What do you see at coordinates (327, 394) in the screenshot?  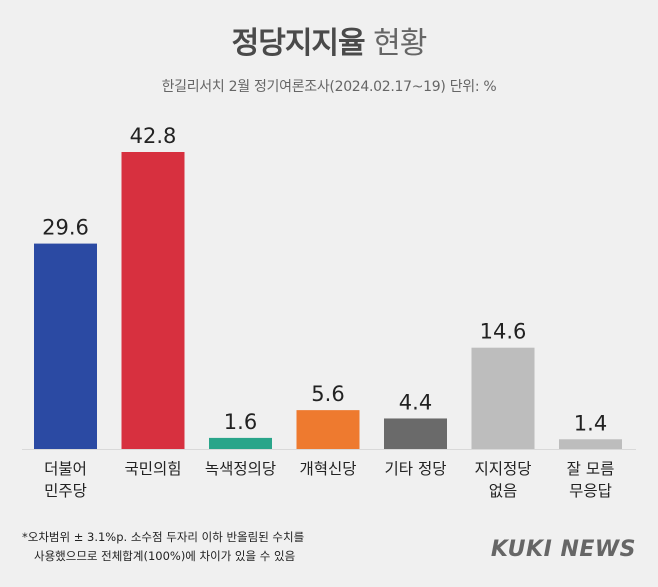 I see `value-label-3: 5.6` at bounding box center [327, 394].